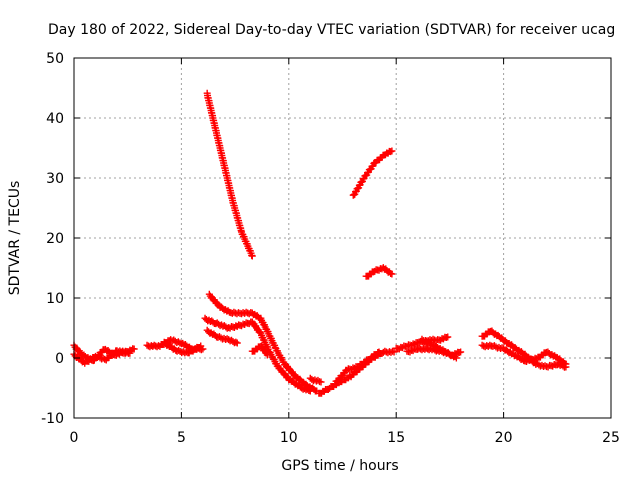 The width and height of the screenshot is (640, 480). Describe the element at coordinates (372, 173) in the screenshot. I see `series-s13` at that location.